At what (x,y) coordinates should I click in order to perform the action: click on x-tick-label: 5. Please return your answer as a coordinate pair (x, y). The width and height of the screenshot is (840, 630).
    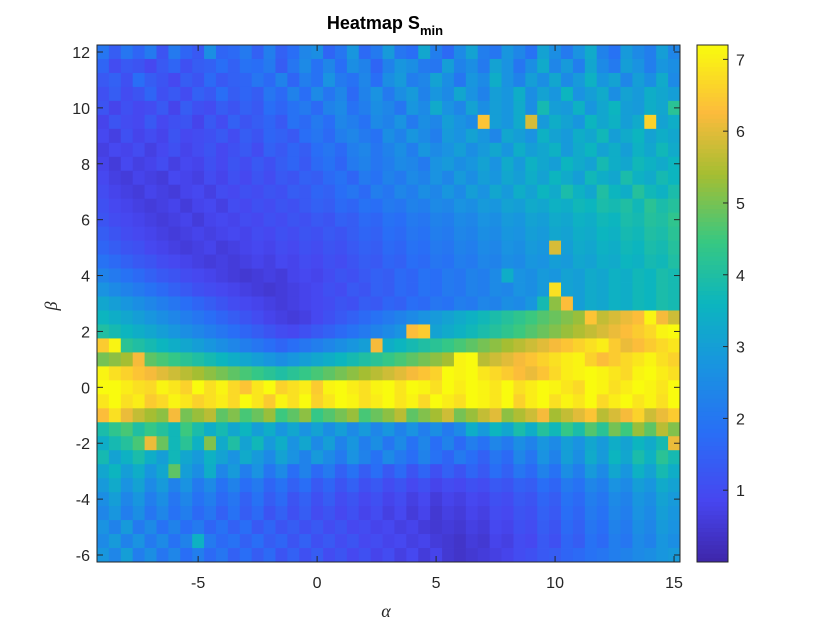
    Looking at the image, I should click on (436, 583).